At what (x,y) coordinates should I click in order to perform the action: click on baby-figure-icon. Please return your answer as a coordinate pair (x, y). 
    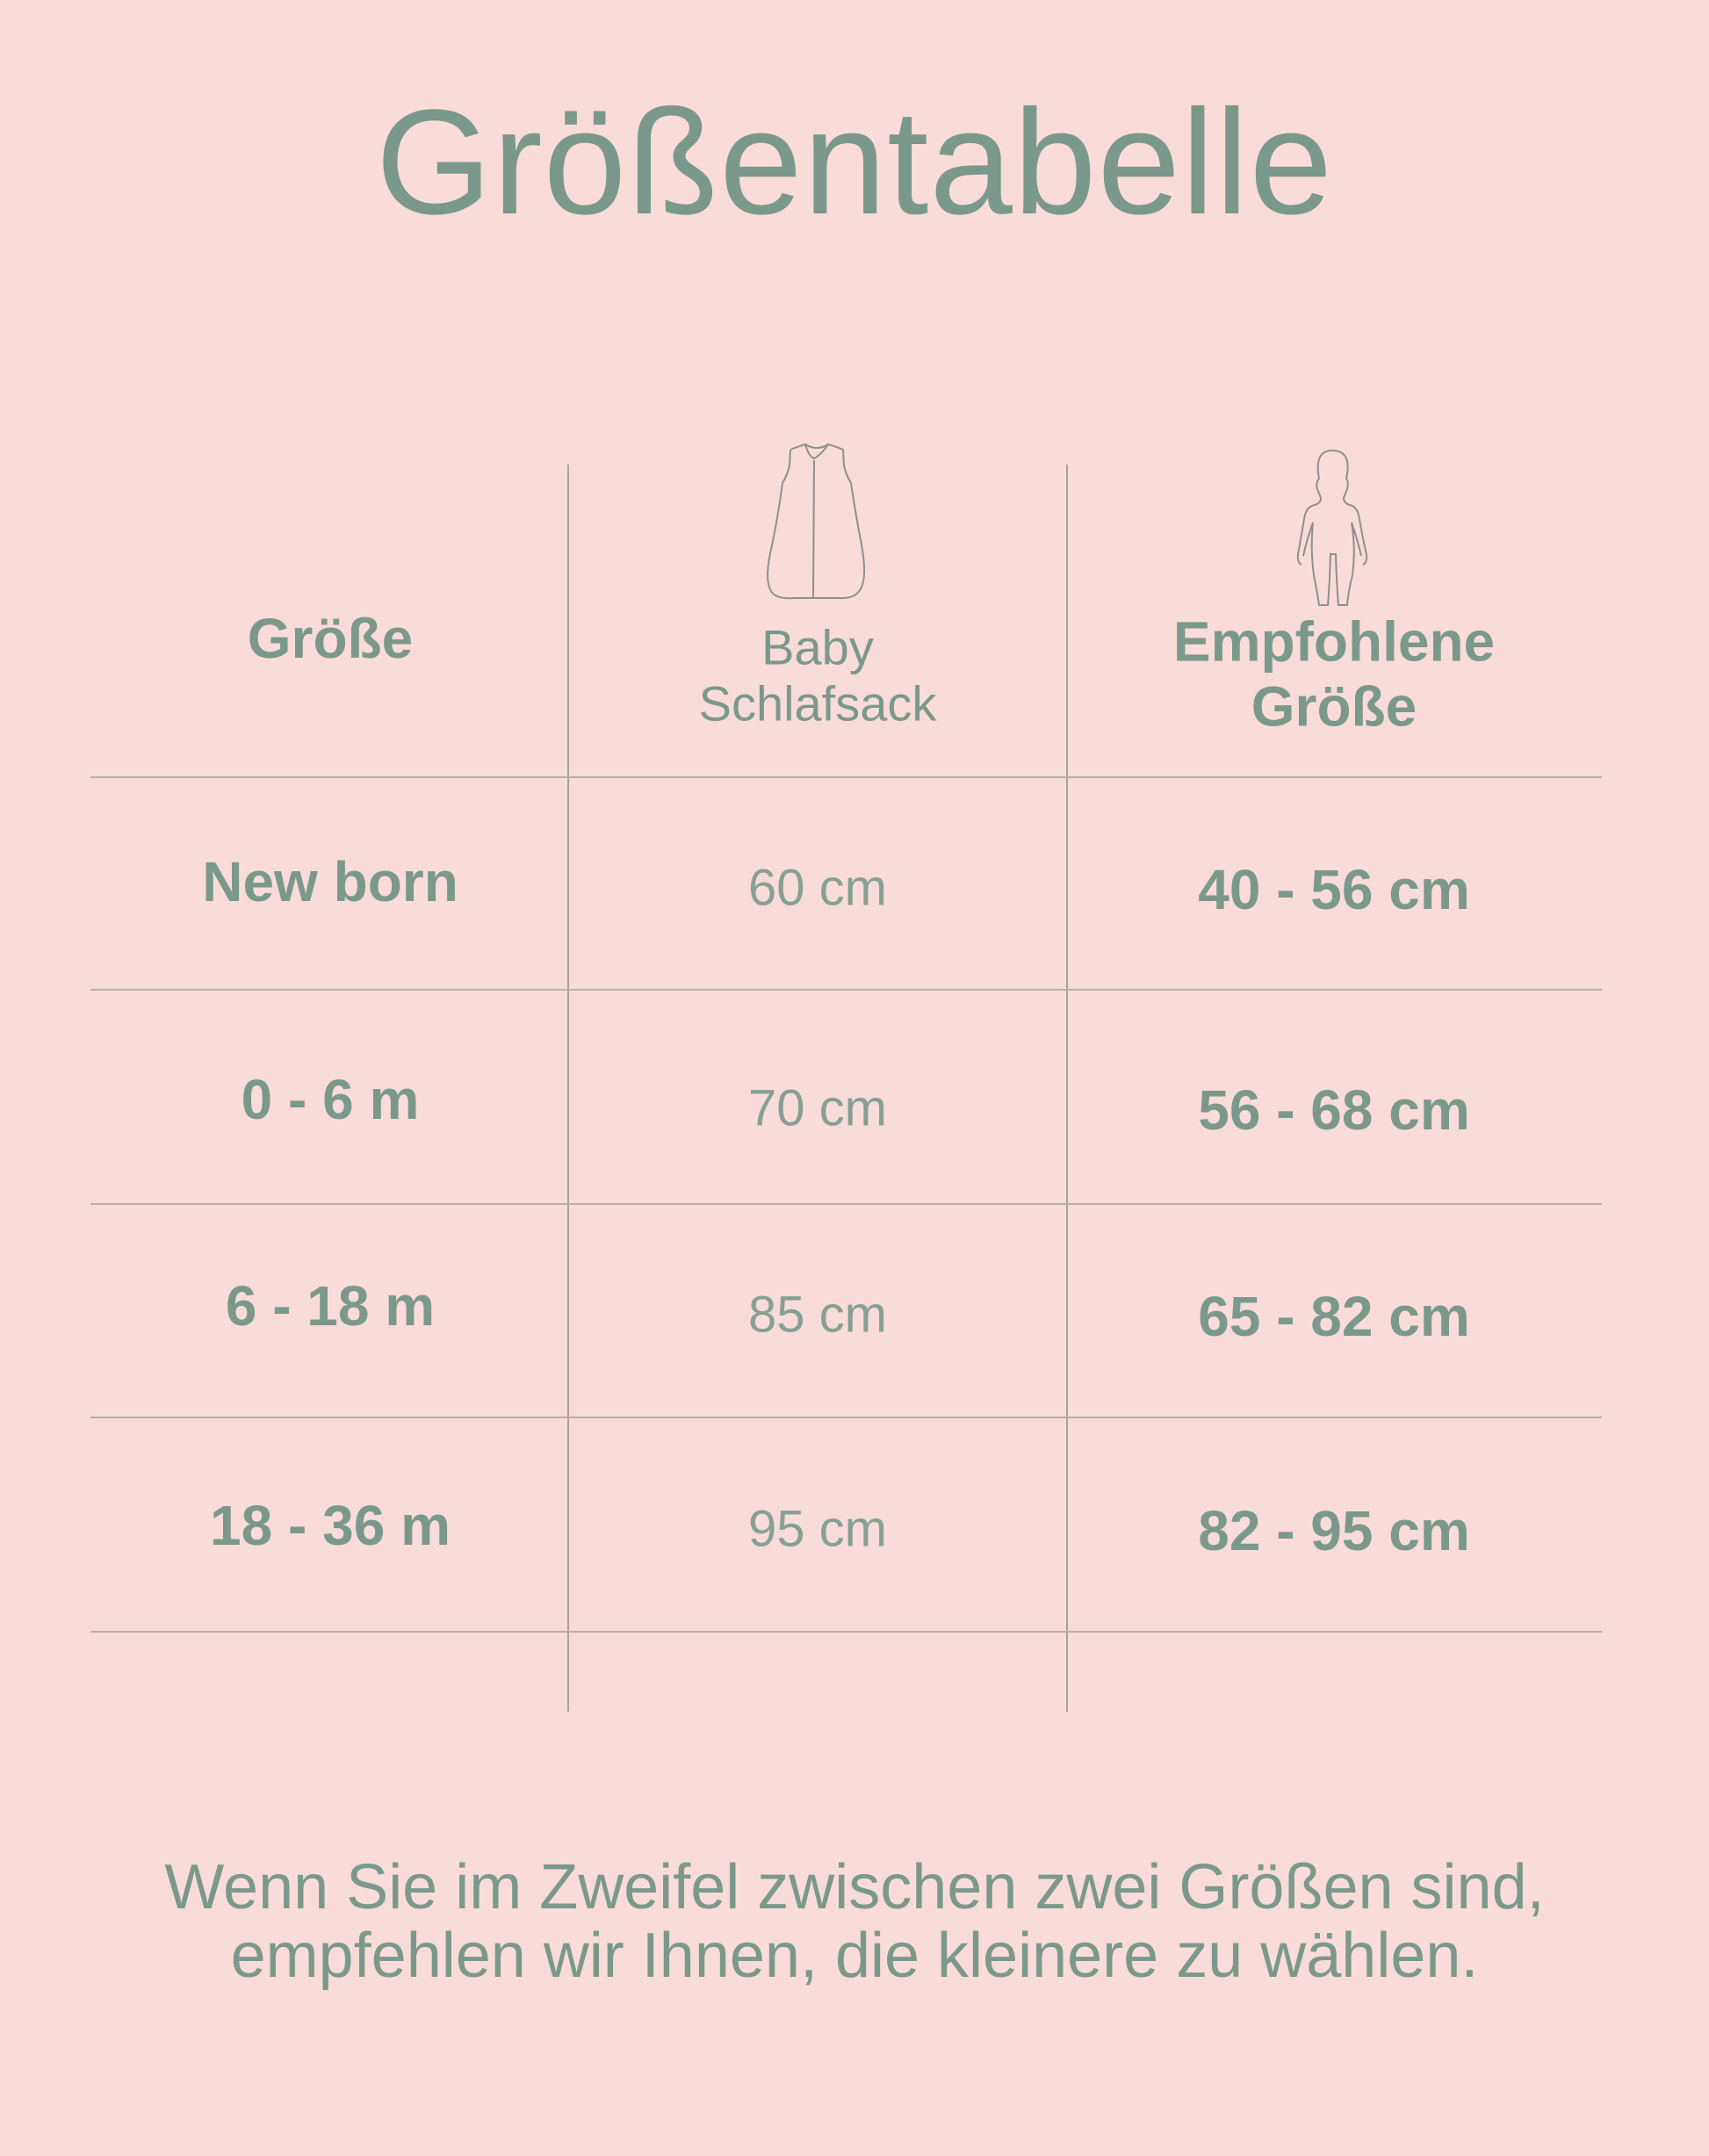
    Looking at the image, I should click on (1332, 527).